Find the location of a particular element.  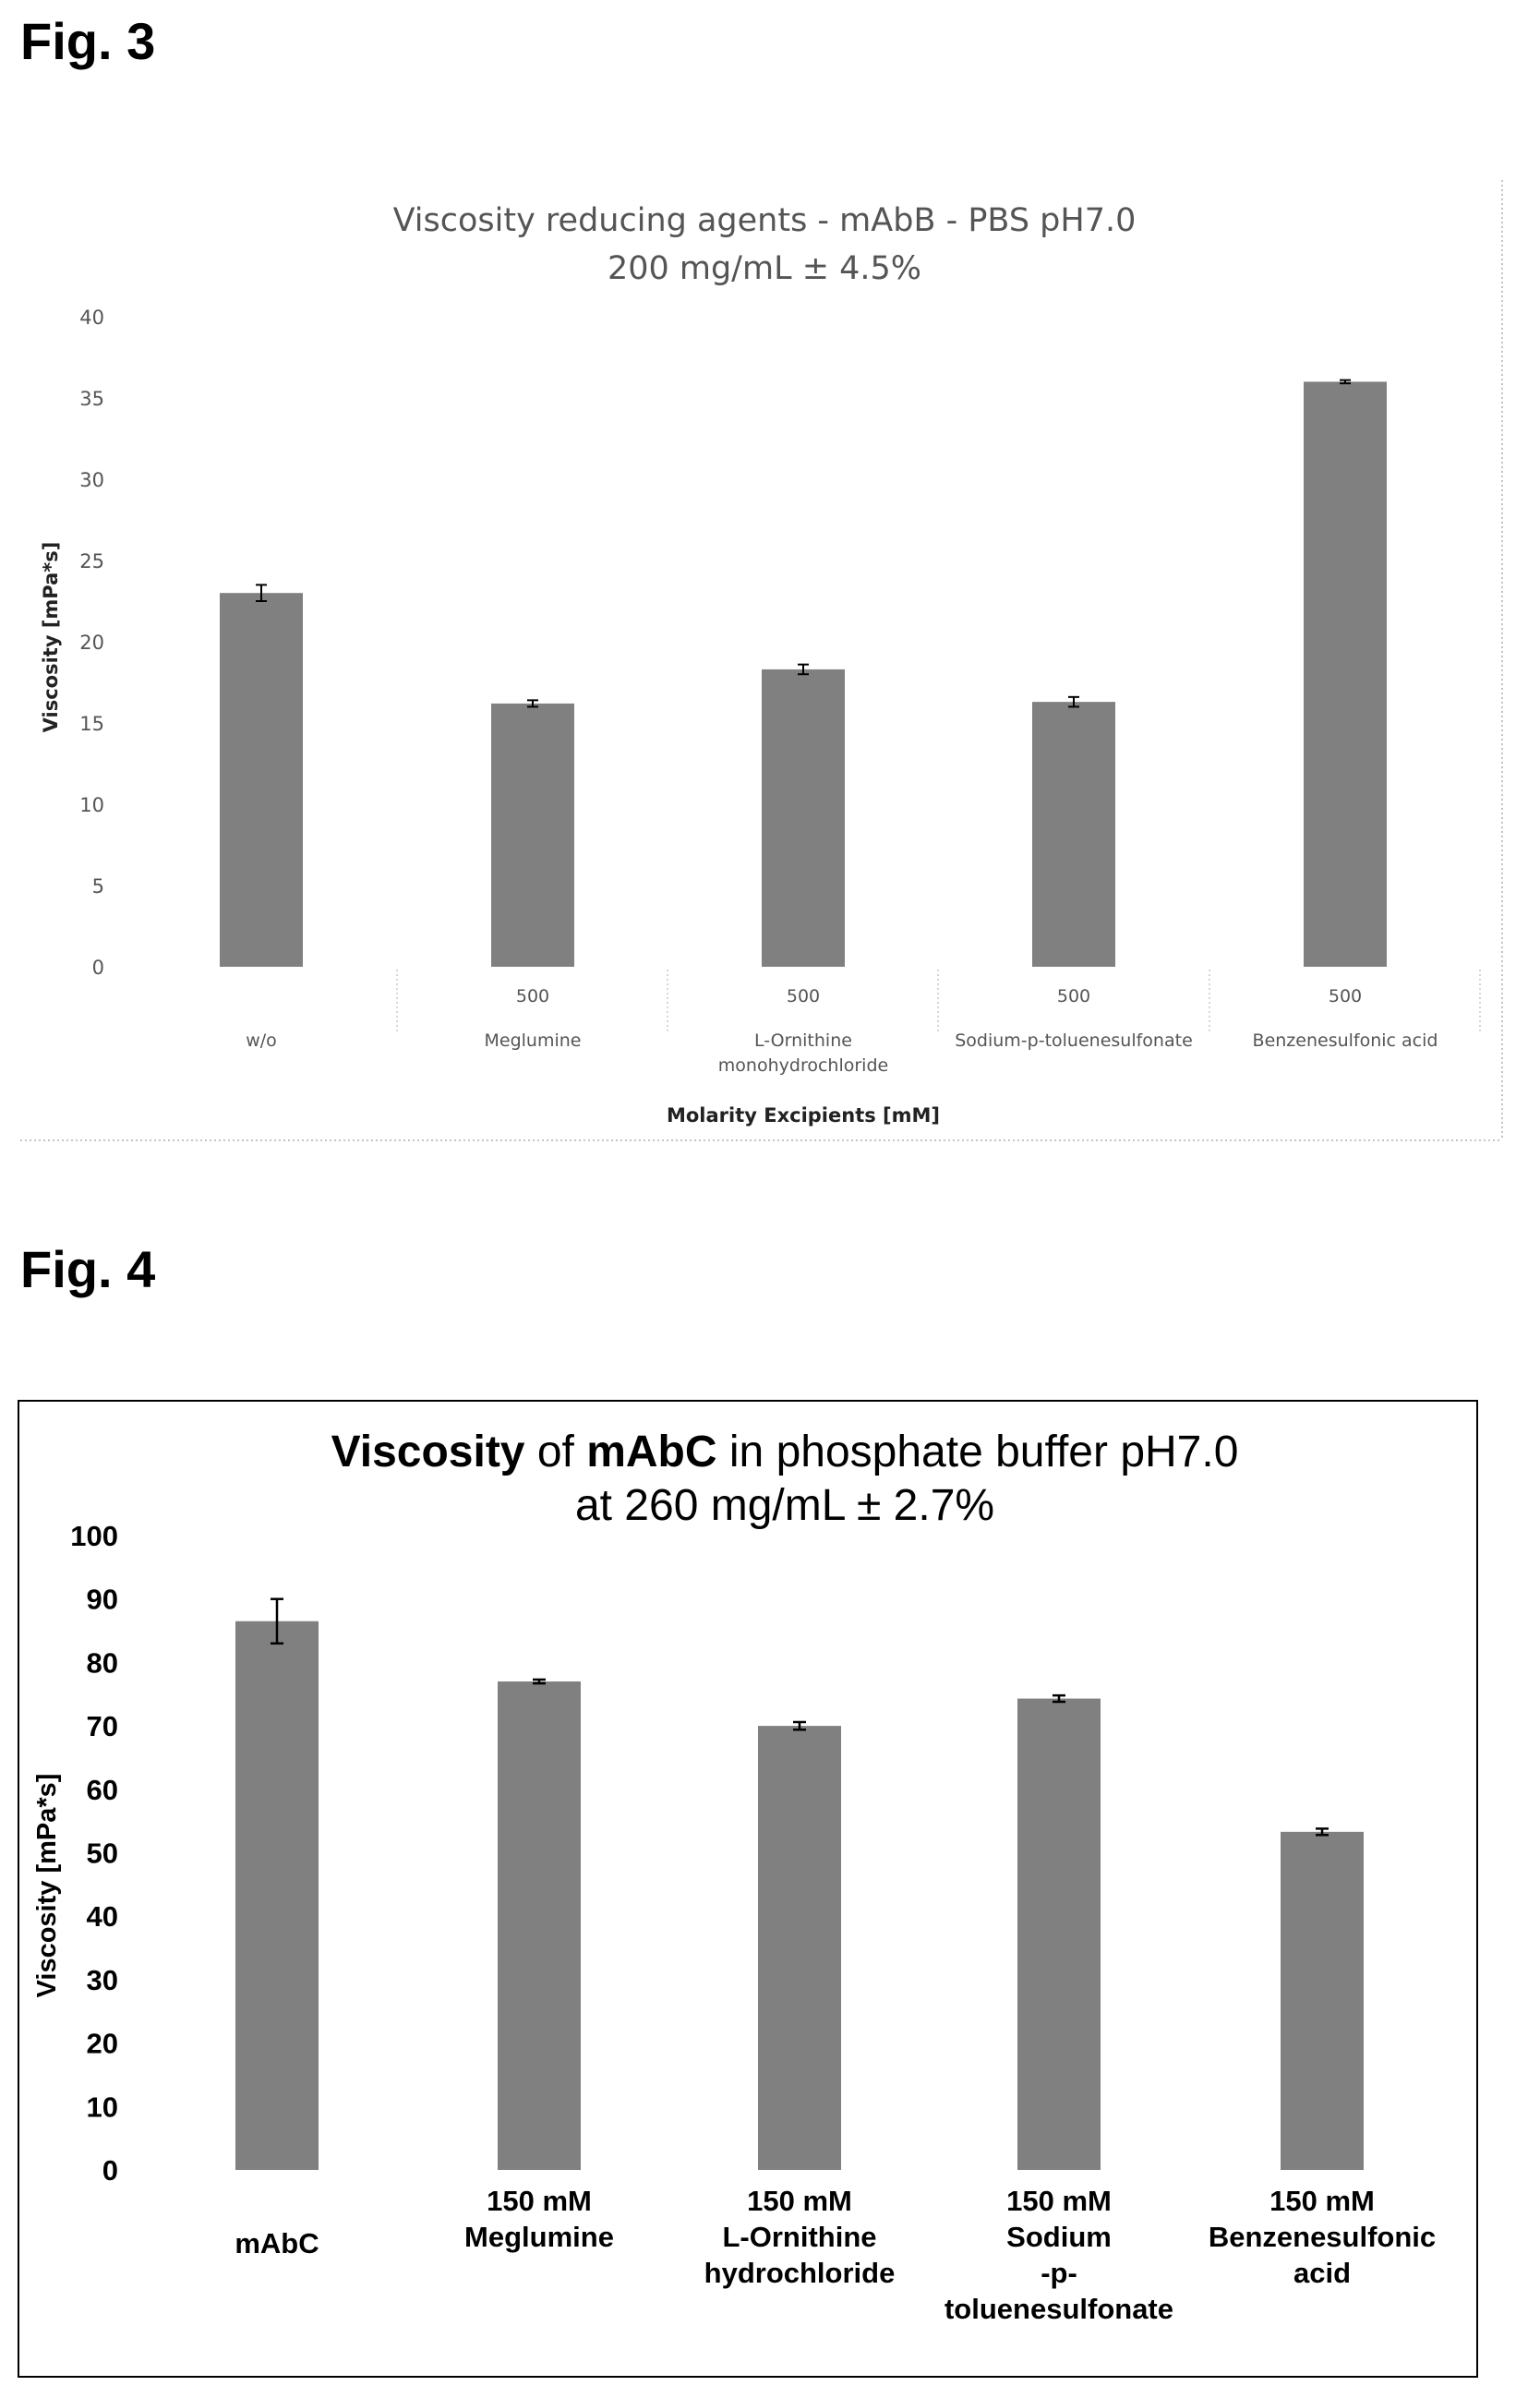

chart-subtitle: at 260 mg/mL ± 2.7% is located at coordinates (785, 1506).